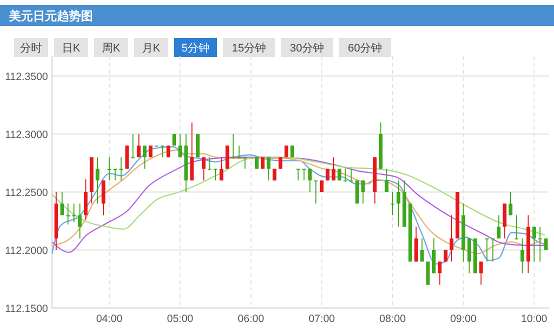 This screenshot has width=554, height=330. Describe the element at coordinates (26, 309) in the screenshot. I see `y-tick-label: 112.1500` at that location.